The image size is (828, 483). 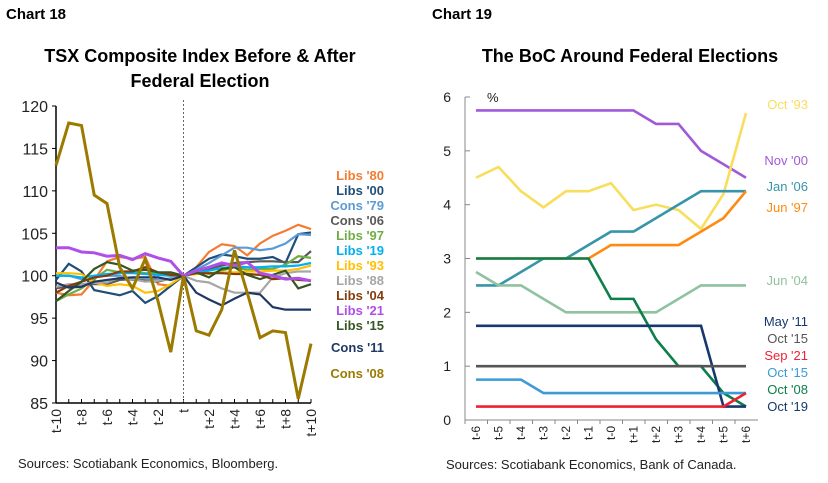 What do you see at coordinates (357, 220) in the screenshot?
I see `legend-label: Cons '06` at bounding box center [357, 220].